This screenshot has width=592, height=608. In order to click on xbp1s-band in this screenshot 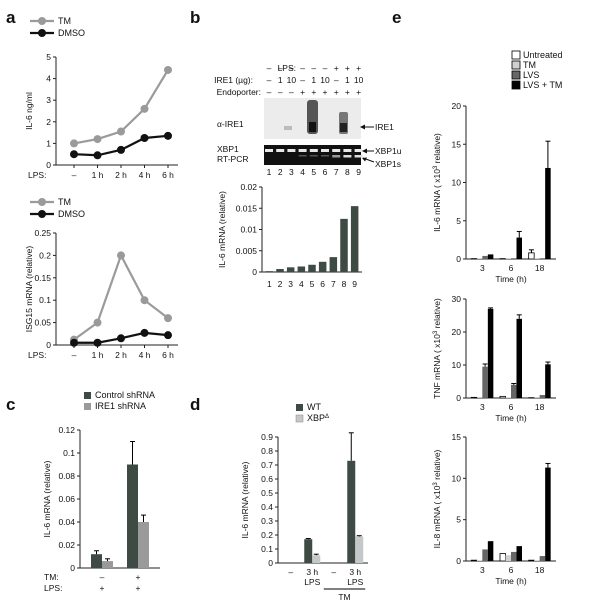, I will do `click(325, 156)`.